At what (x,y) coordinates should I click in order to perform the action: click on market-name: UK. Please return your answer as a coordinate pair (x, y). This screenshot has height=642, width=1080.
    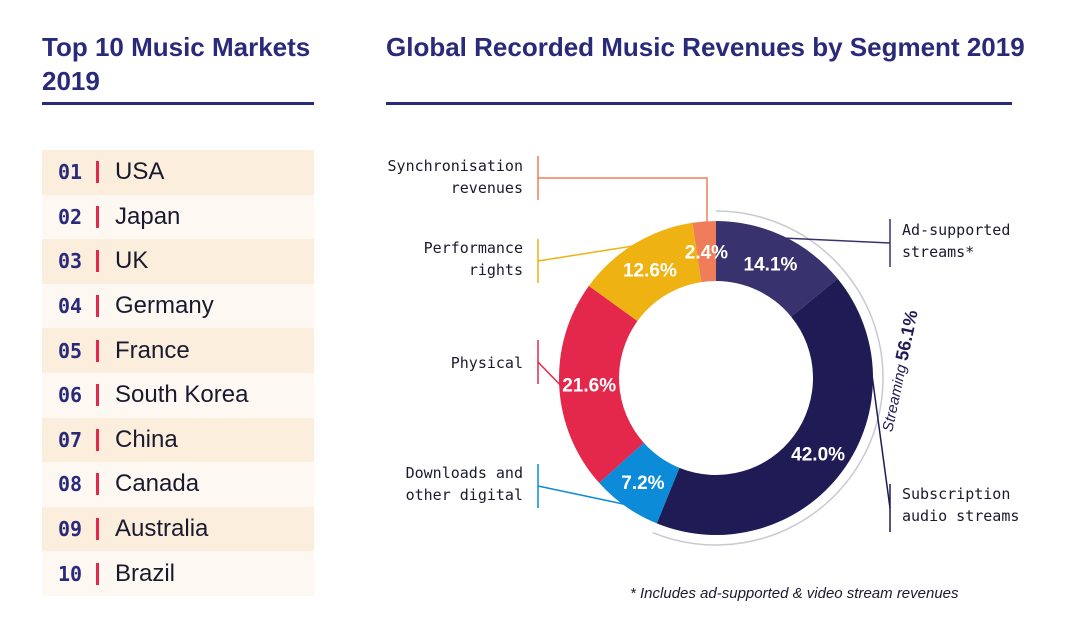
    Looking at the image, I should click on (132, 261).